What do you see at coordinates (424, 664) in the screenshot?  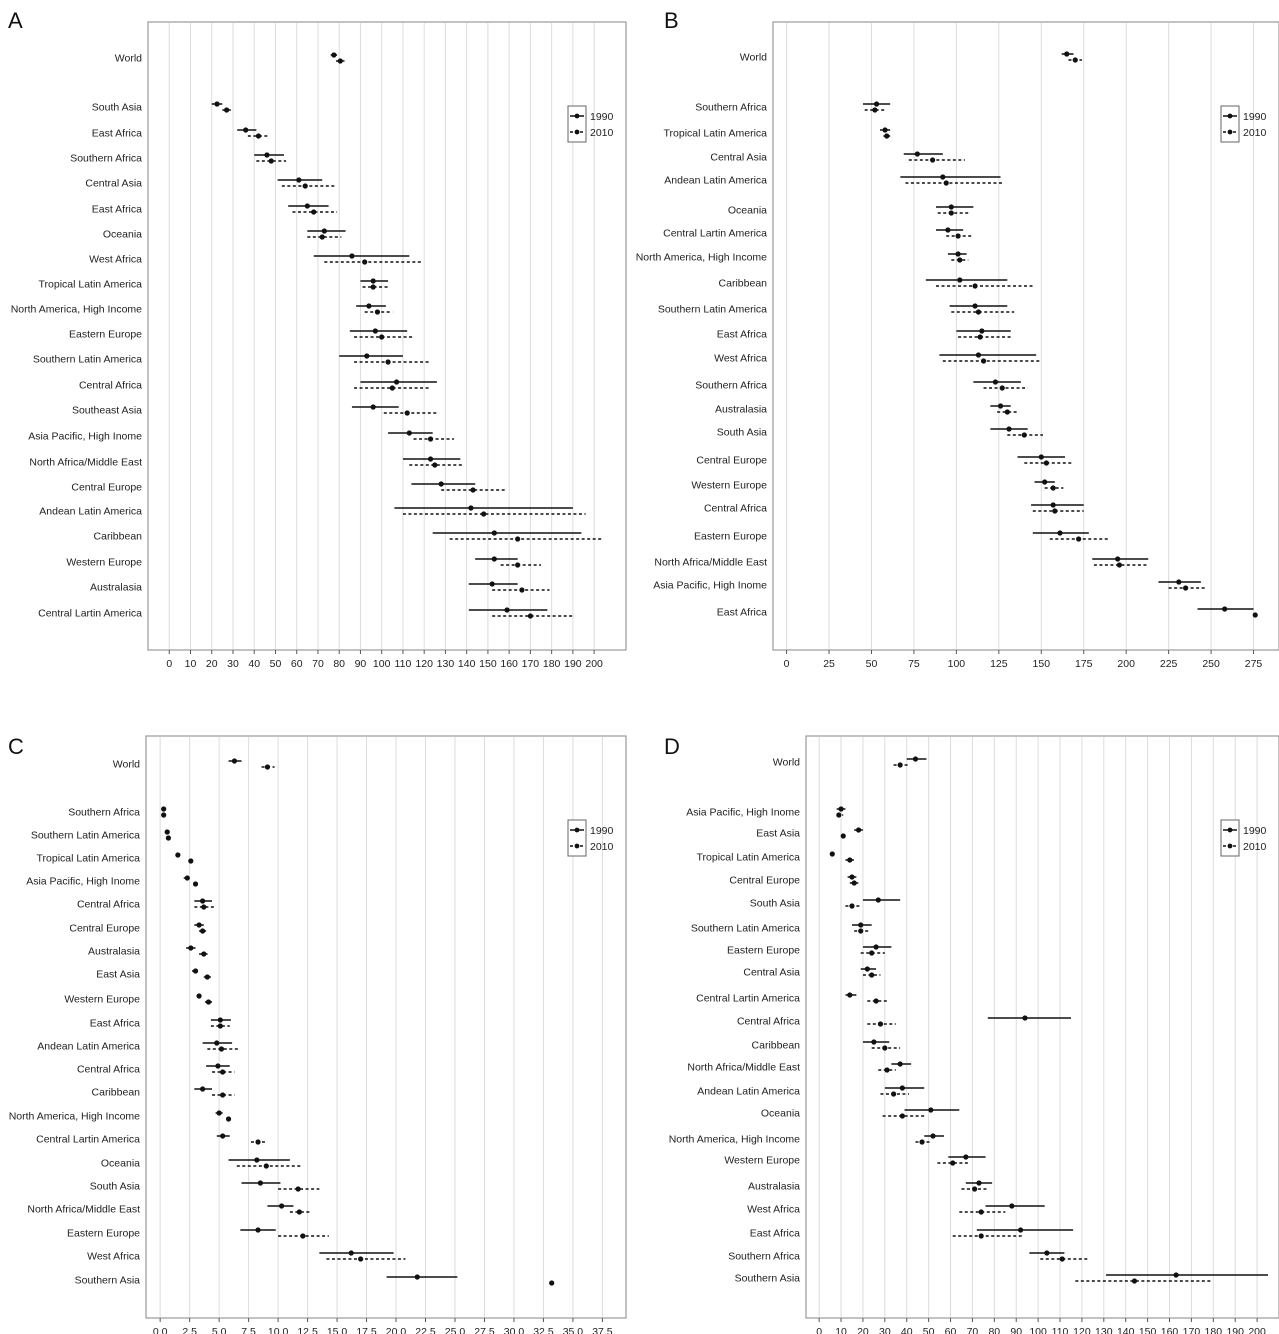 I see `x-tick-label: 120` at bounding box center [424, 664].